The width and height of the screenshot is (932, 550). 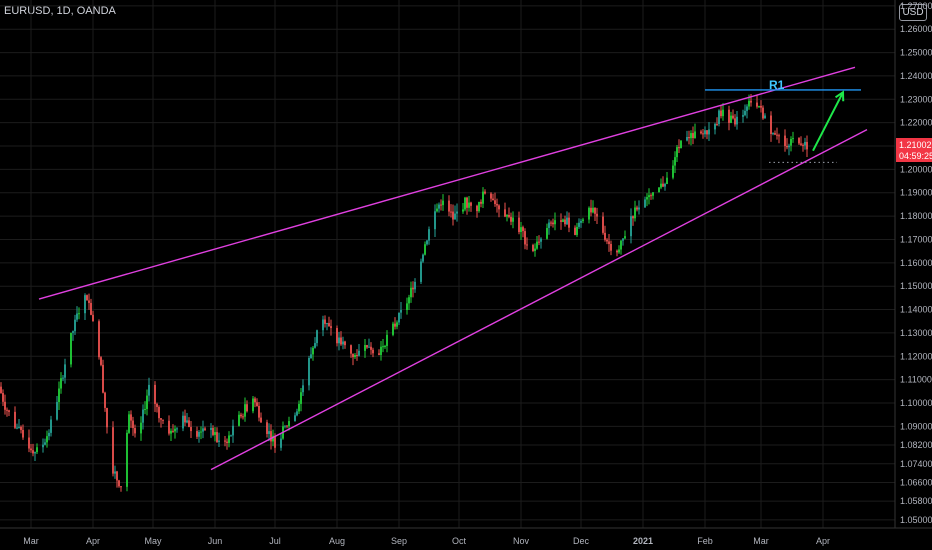 I want to click on time-tick-label: Mar, so click(x=31, y=541).